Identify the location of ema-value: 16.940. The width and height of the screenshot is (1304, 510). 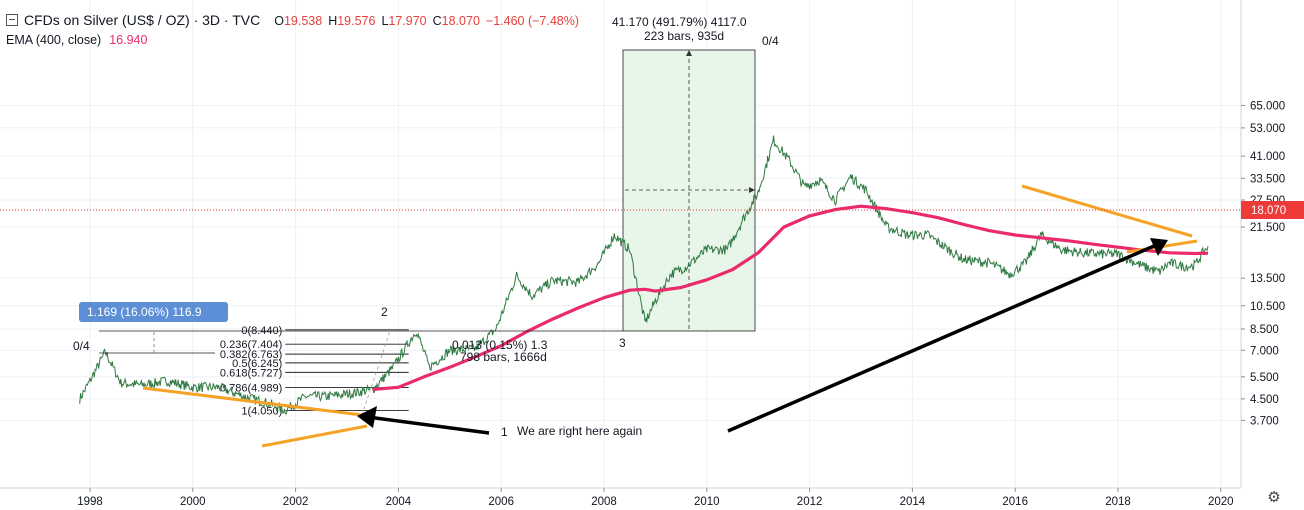
(128, 40).